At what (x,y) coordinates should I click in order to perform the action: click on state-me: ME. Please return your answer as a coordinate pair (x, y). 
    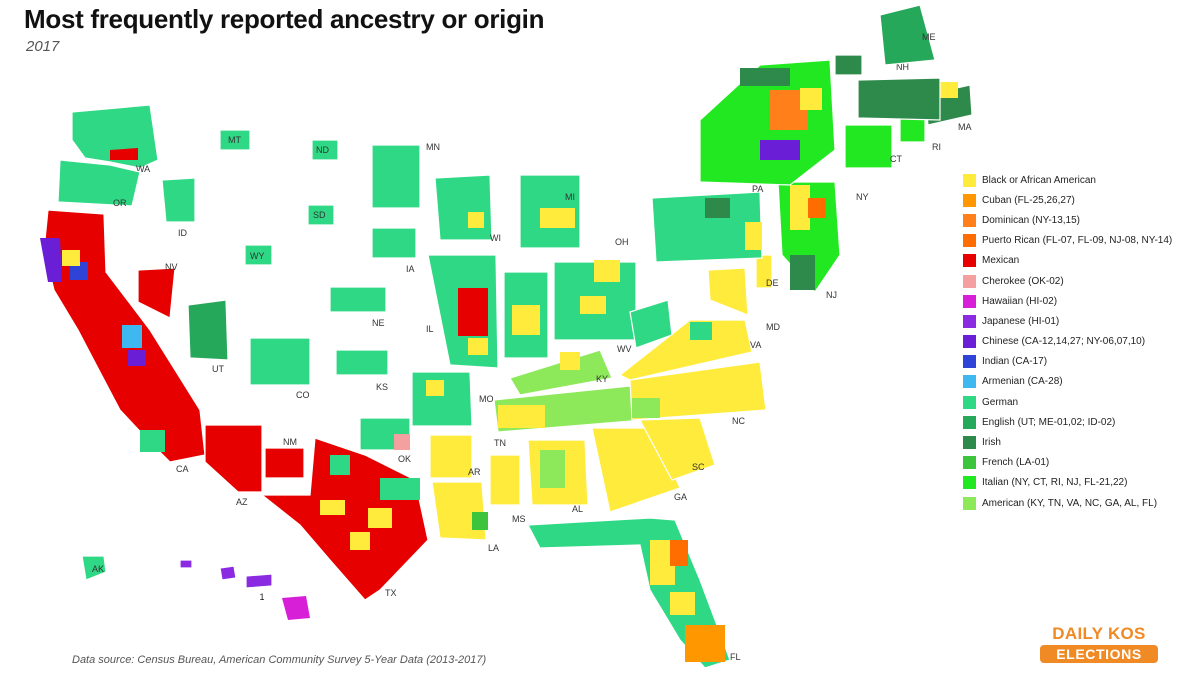
    Looking at the image, I should click on (907, 35).